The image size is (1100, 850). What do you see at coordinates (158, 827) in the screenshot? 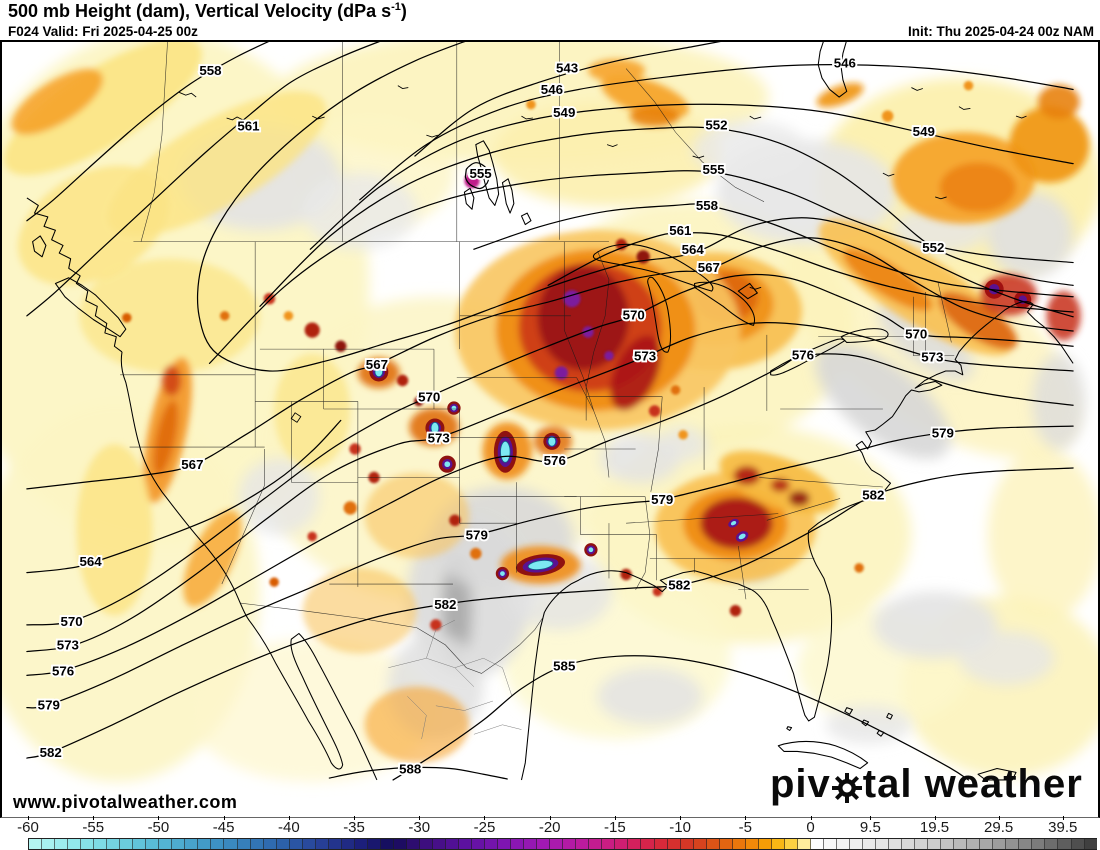
I see `colorbar-tick-label: -50` at bounding box center [158, 827].